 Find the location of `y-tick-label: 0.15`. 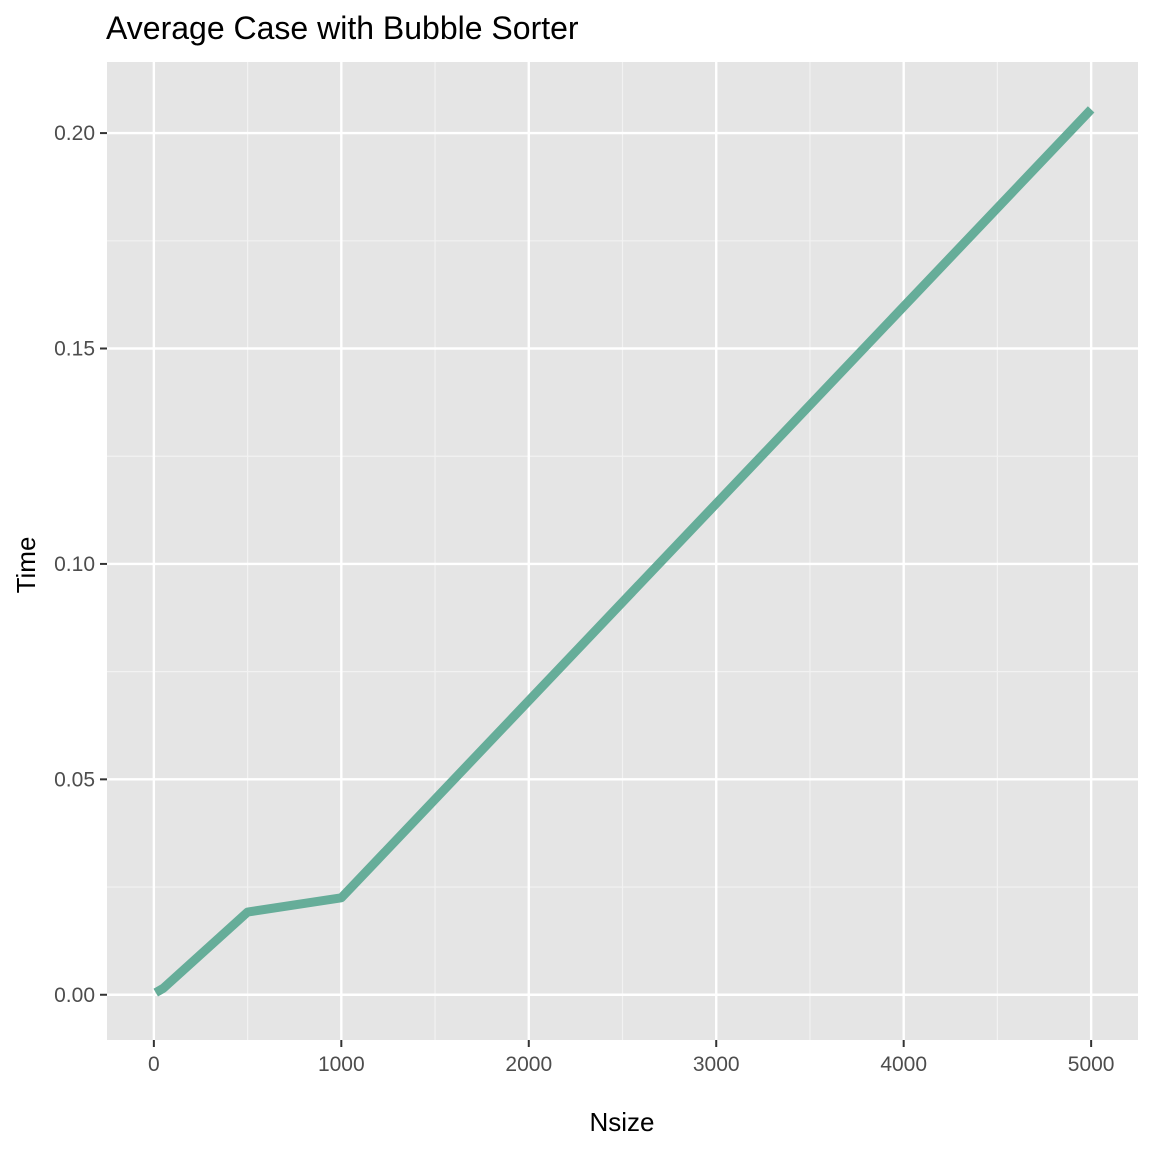

y-tick-label: 0.15 is located at coordinates (74, 349).